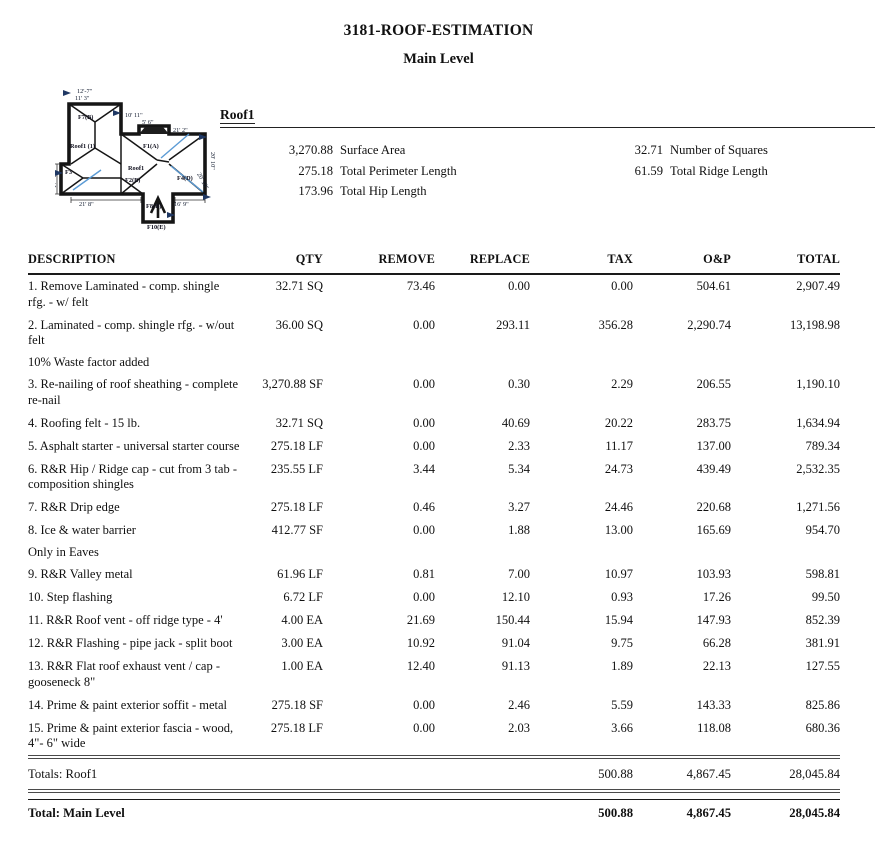  What do you see at coordinates (434, 362) in the screenshot?
I see `note-row: 10% Waste factor added` at bounding box center [434, 362].